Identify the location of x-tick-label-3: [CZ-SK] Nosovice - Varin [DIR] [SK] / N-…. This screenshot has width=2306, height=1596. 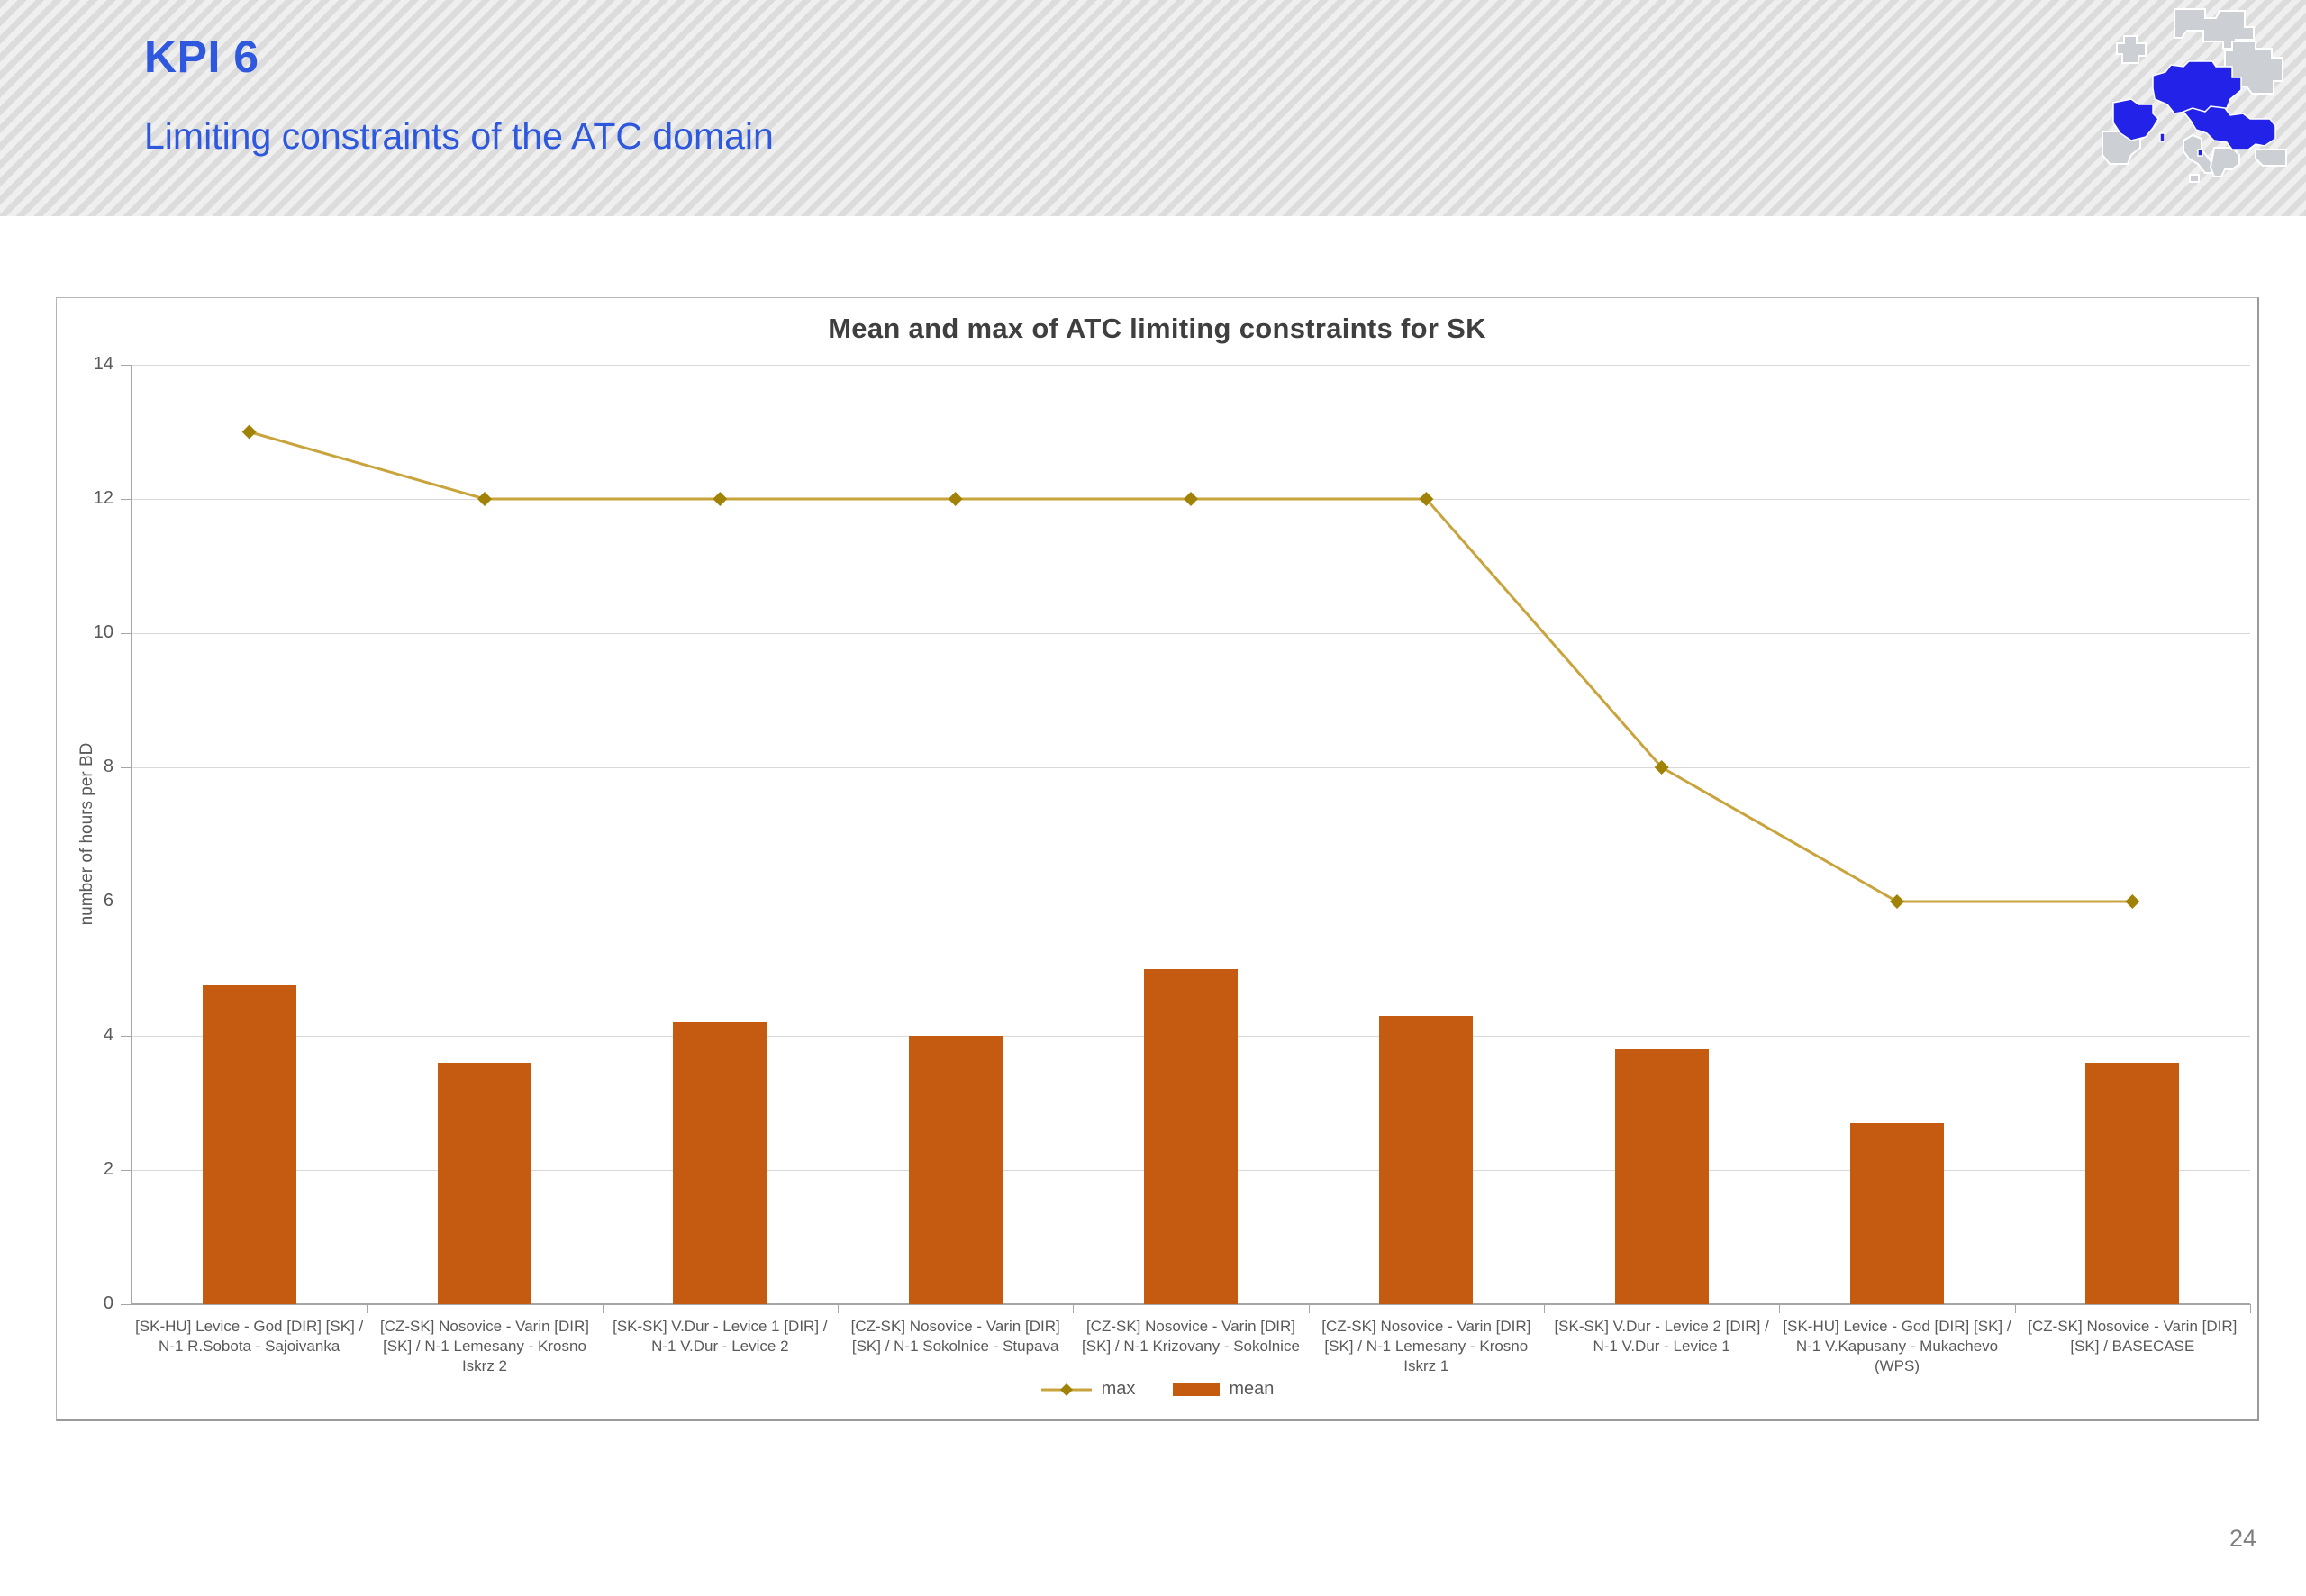
(955, 1337).